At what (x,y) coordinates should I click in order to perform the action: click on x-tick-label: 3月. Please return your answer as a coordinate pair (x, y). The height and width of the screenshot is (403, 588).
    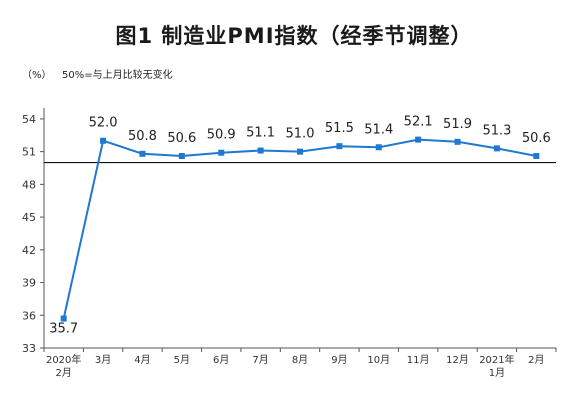
    Looking at the image, I should click on (103, 360).